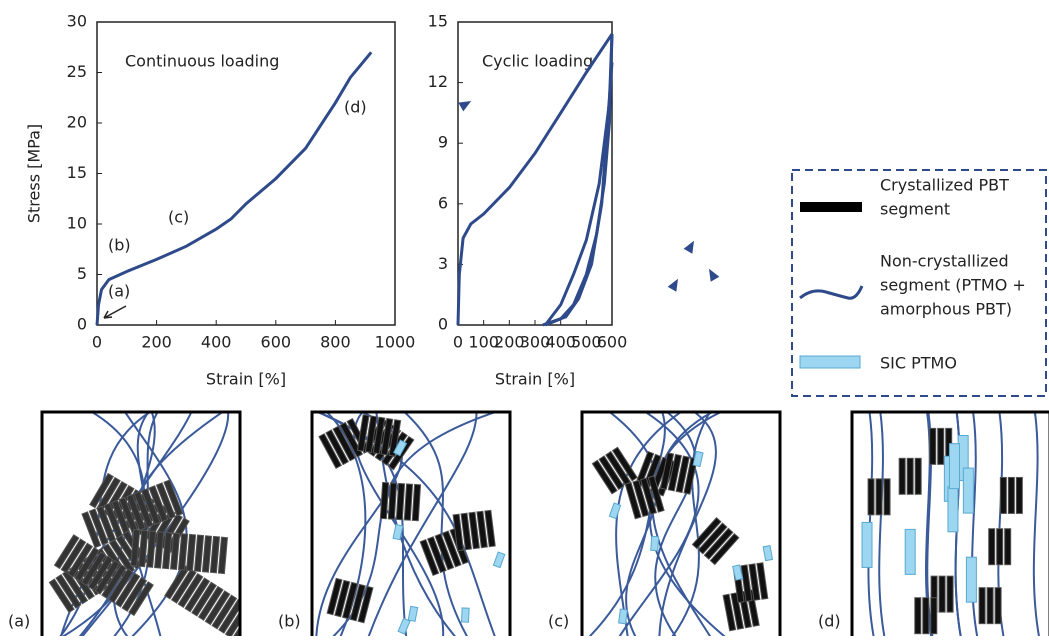 This screenshot has width=1049, height=640. What do you see at coordinates (944, 261) in the screenshot?
I see `legend-label: Non-crystallized` at bounding box center [944, 261].